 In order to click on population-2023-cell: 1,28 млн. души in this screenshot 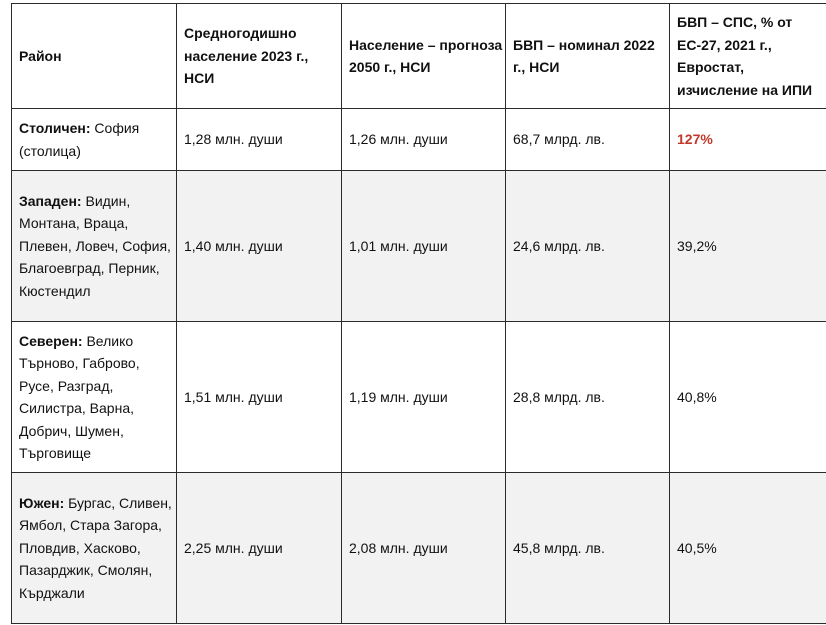, I will do `click(259, 139)`.